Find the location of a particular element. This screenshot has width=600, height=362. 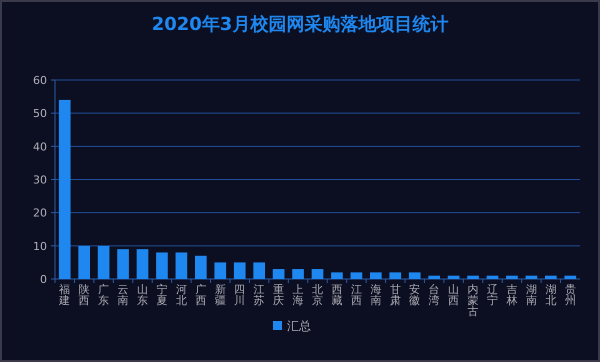

x-tick-label: 四川 is located at coordinates (240, 295).